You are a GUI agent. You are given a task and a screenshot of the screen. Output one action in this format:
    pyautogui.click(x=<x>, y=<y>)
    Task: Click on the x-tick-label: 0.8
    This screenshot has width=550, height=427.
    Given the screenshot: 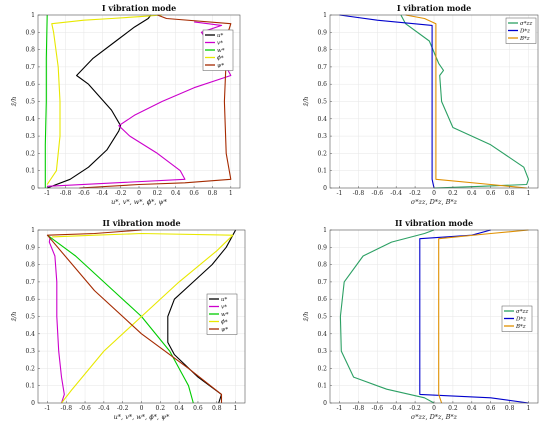 What is the action you would take?
    pyautogui.click(x=213, y=193)
    